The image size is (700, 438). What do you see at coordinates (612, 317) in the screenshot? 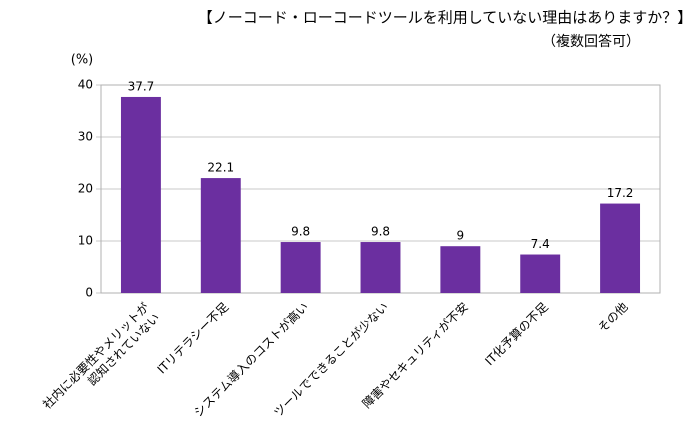
I see `x-tick-label: その他` at bounding box center [612, 317].